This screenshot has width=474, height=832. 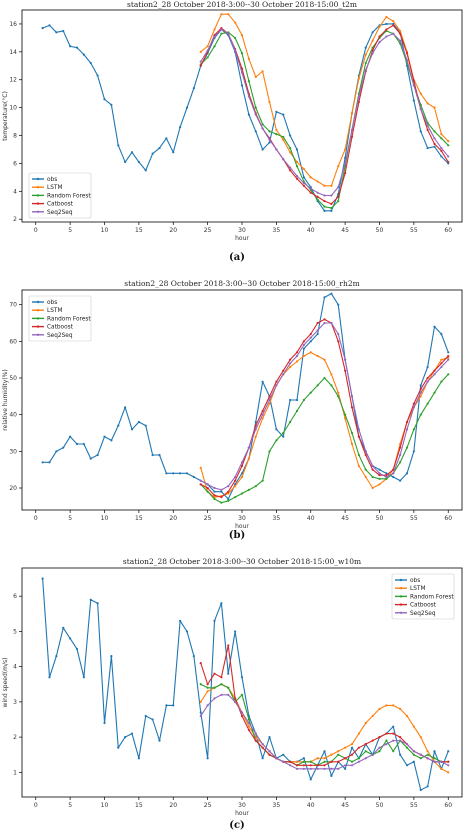 I want to click on y-tick-label: 3, so click(x=15, y=702).